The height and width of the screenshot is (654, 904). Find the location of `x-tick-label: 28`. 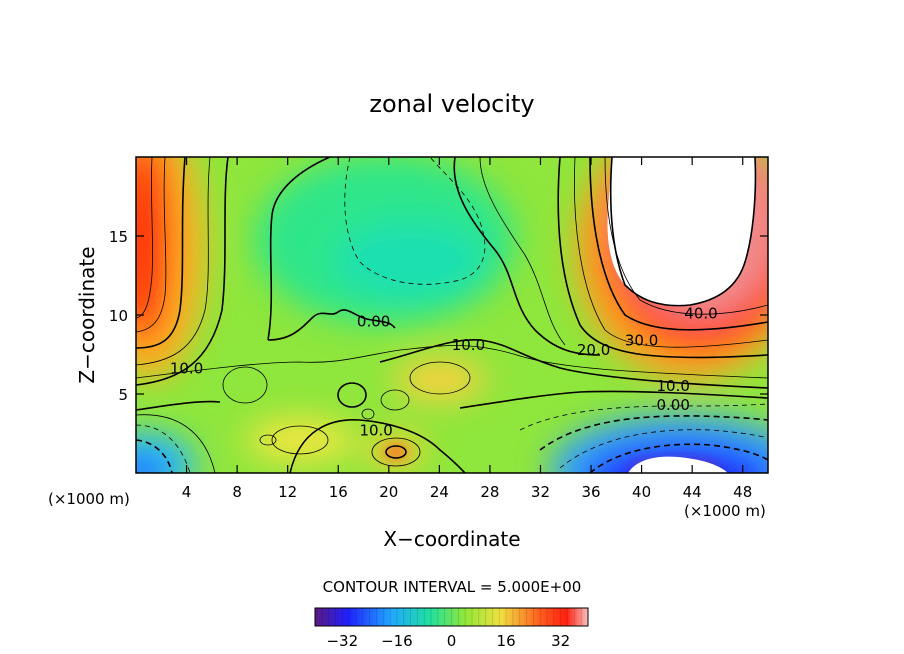

x-tick-label: 28 is located at coordinates (489, 492).